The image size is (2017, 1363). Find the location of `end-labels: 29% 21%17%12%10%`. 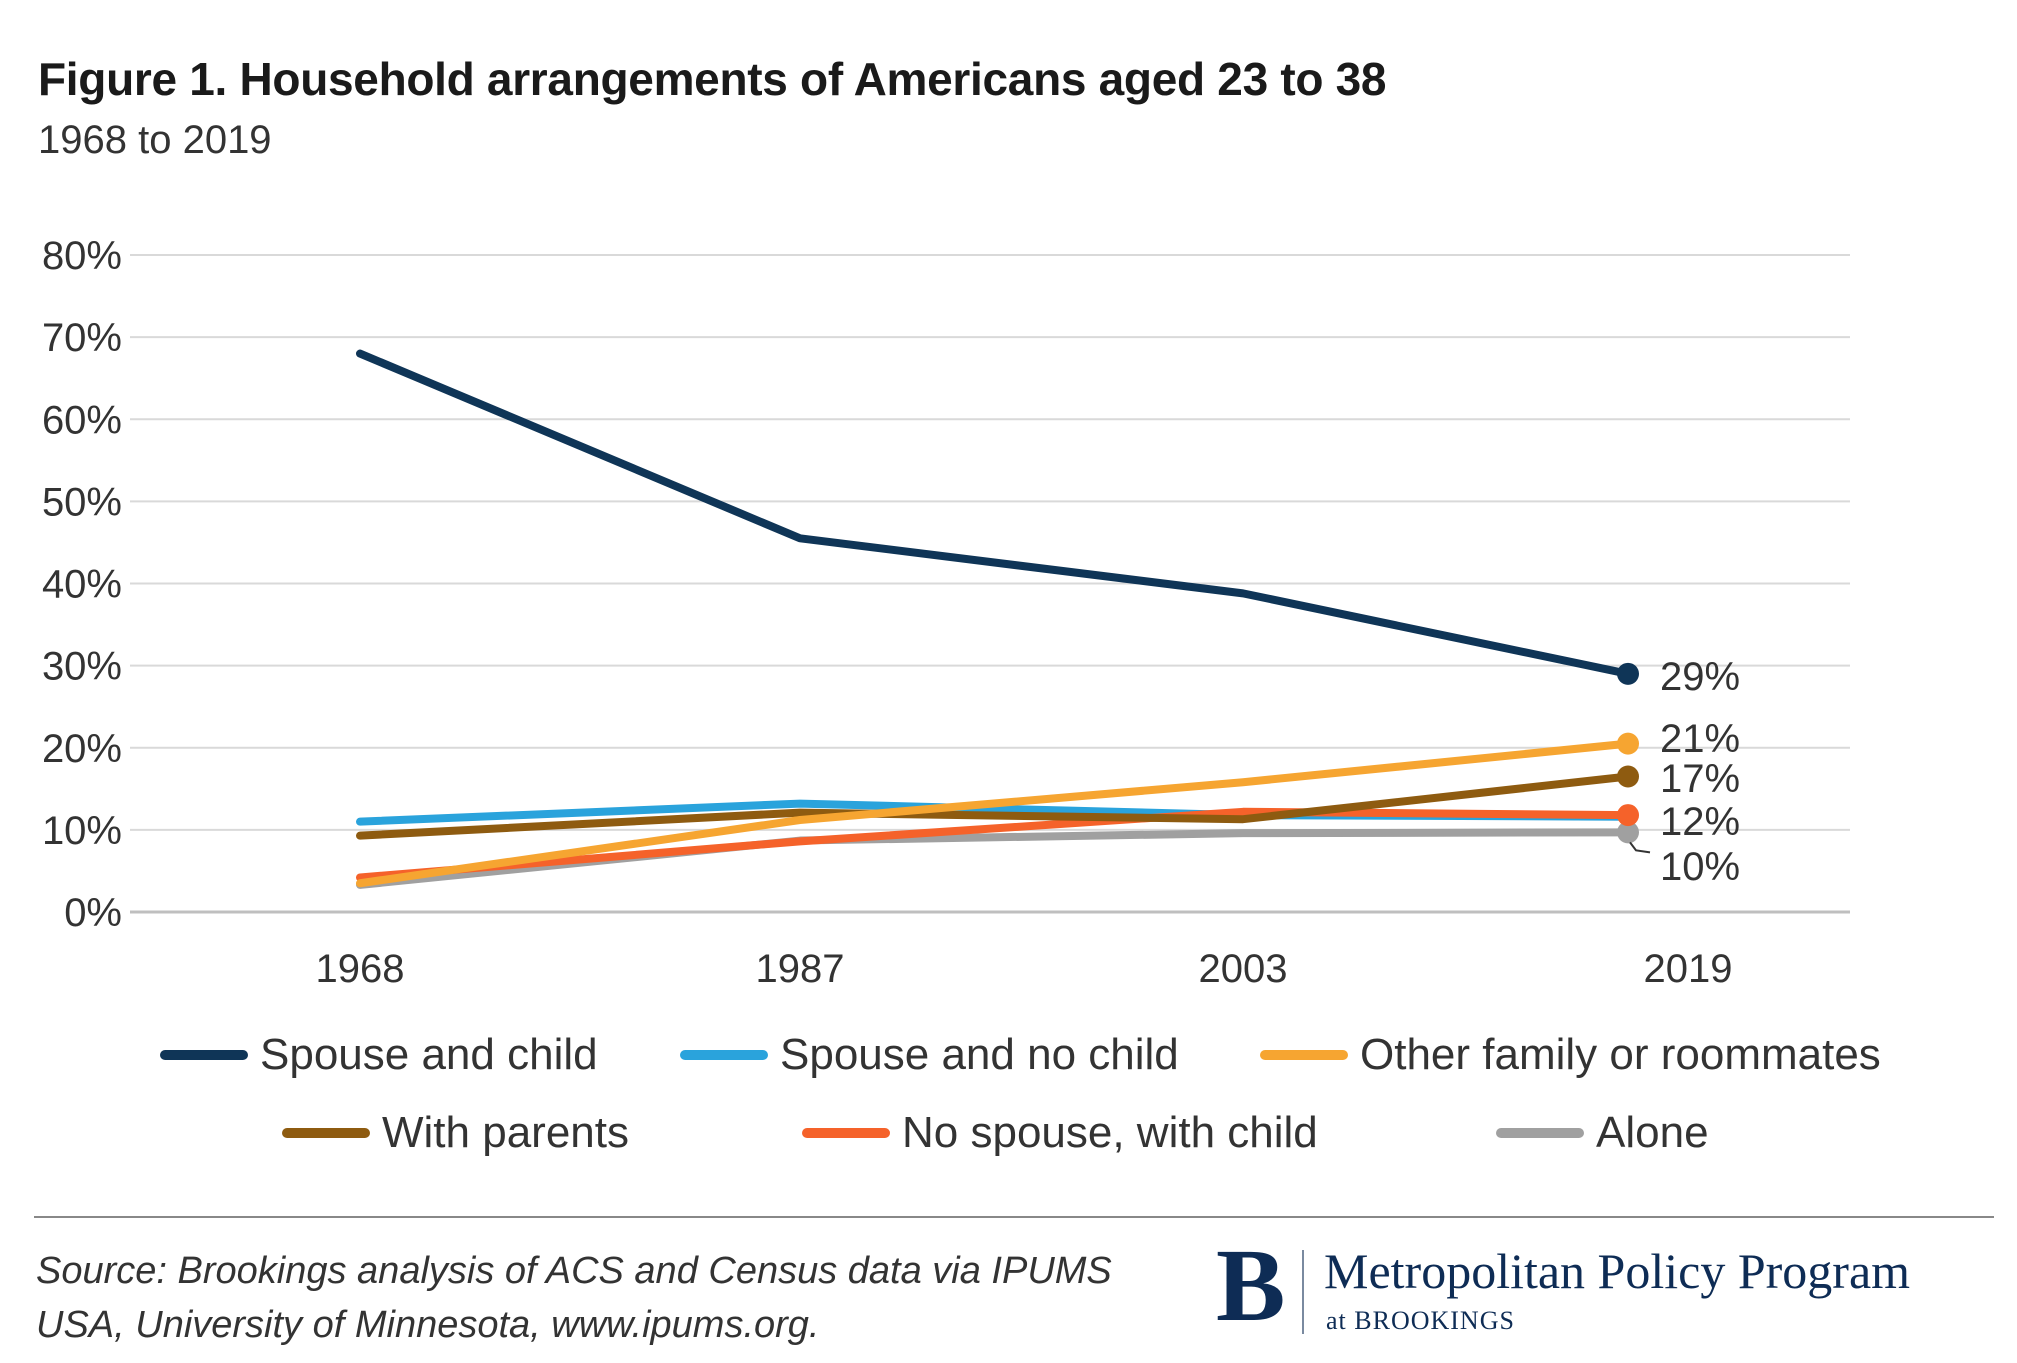

end-labels: 29% 21%17%12%10% is located at coordinates (1684, 772).